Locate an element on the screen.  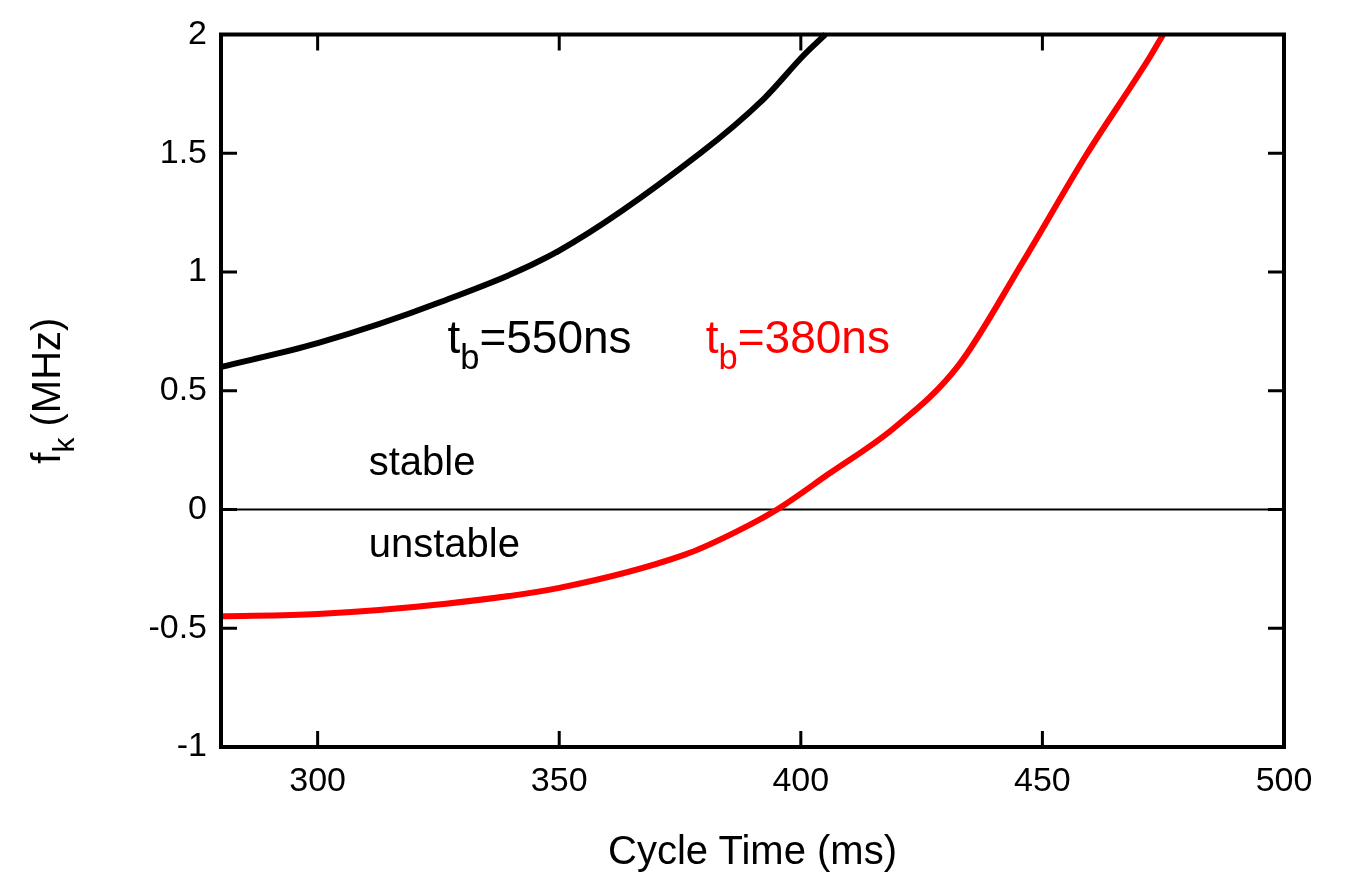
y-axis-title: fk (MHz) is located at coordinates (52, 390).